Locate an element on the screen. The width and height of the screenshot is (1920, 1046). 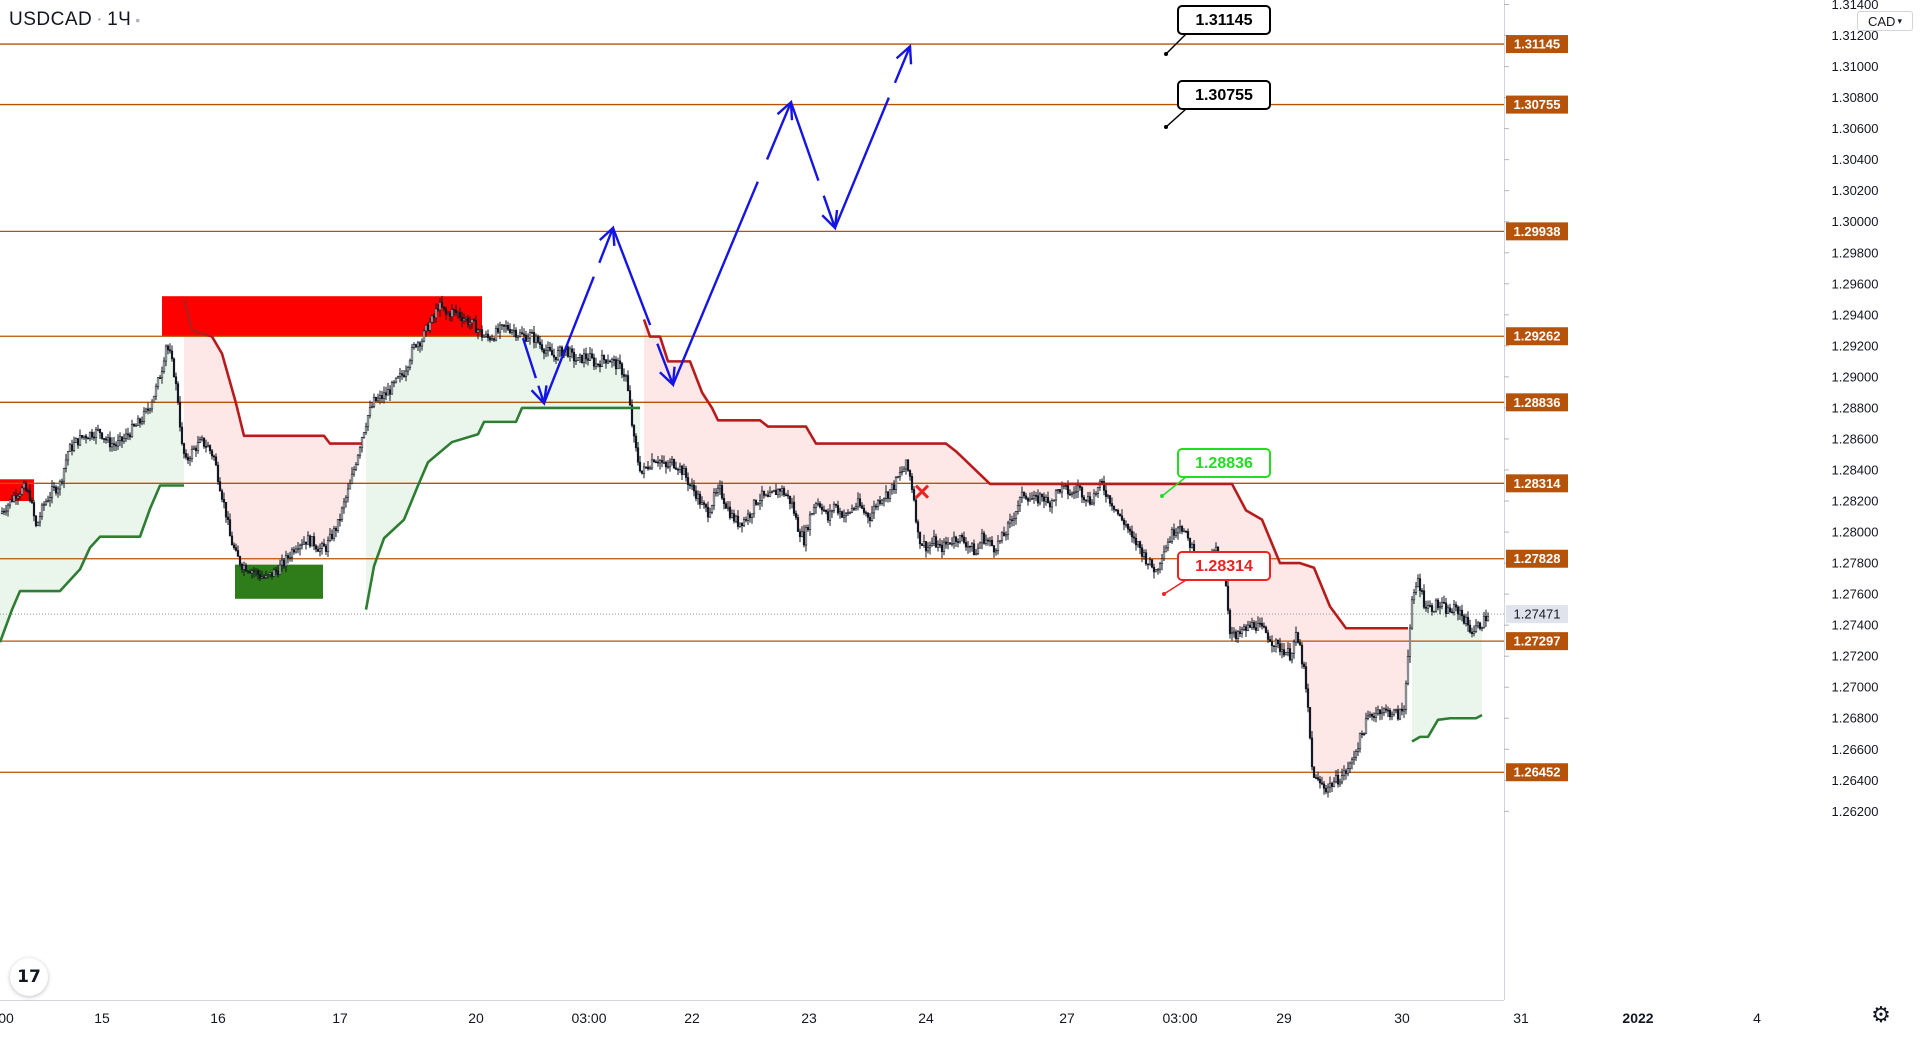
price-tick-label: 1.31400 is located at coordinates (1855, 6).